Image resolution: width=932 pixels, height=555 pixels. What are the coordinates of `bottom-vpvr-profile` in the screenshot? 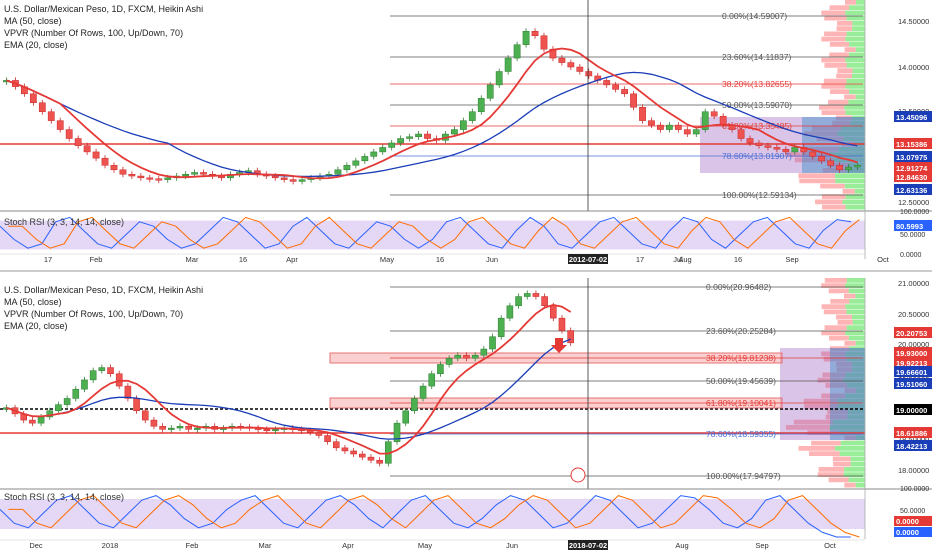 It's located at (825, 383).